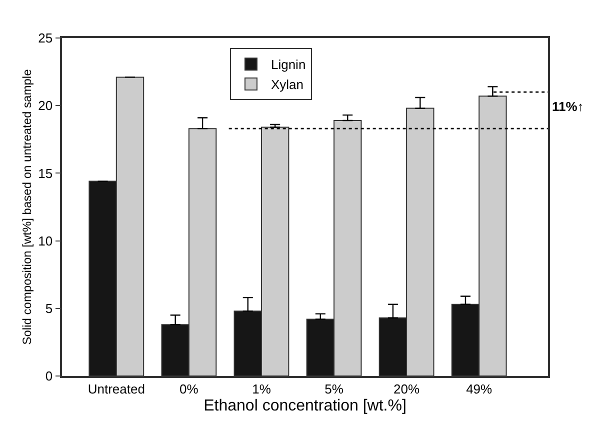 The width and height of the screenshot is (594, 424). I want to click on x-tick-label: 1%, so click(262, 388).